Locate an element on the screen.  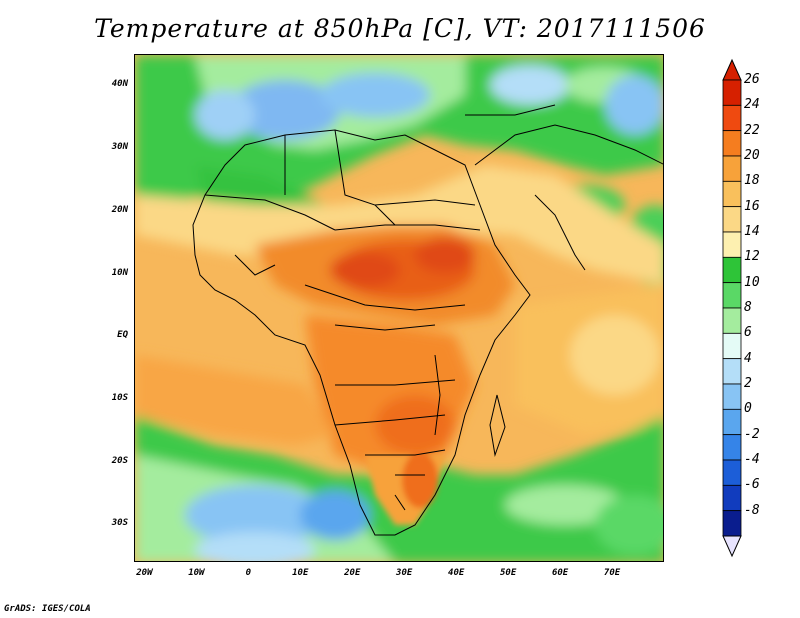
colorbar-tick-label: 14 is located at coordinates (752, 231).